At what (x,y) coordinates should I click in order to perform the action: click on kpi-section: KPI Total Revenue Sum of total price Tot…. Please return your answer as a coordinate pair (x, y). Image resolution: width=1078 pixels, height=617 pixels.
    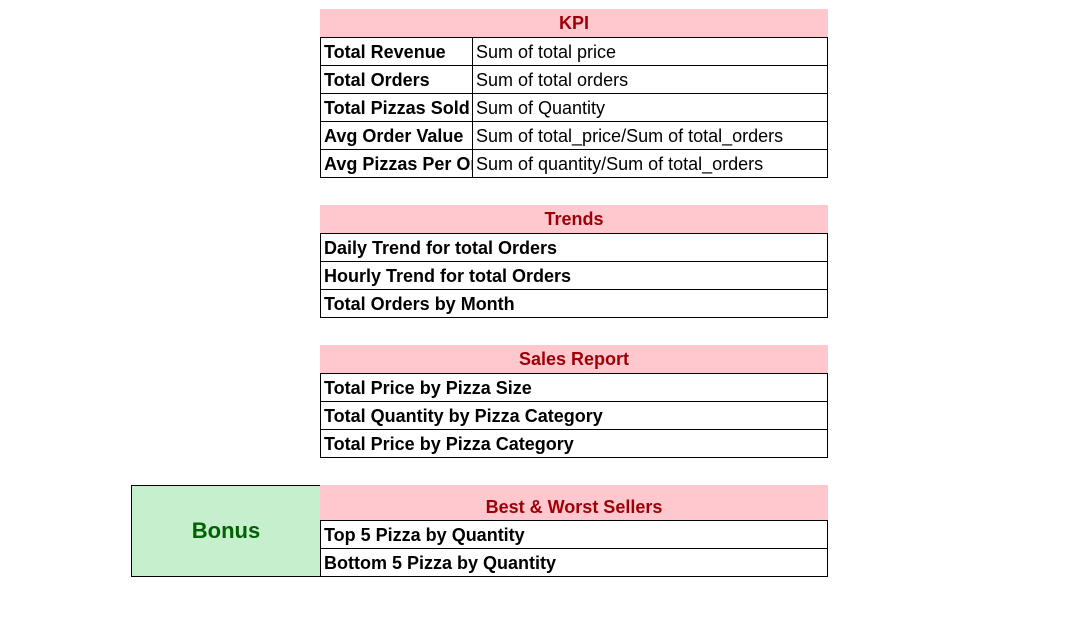
    Looking at the image, I should click on (574, 93).